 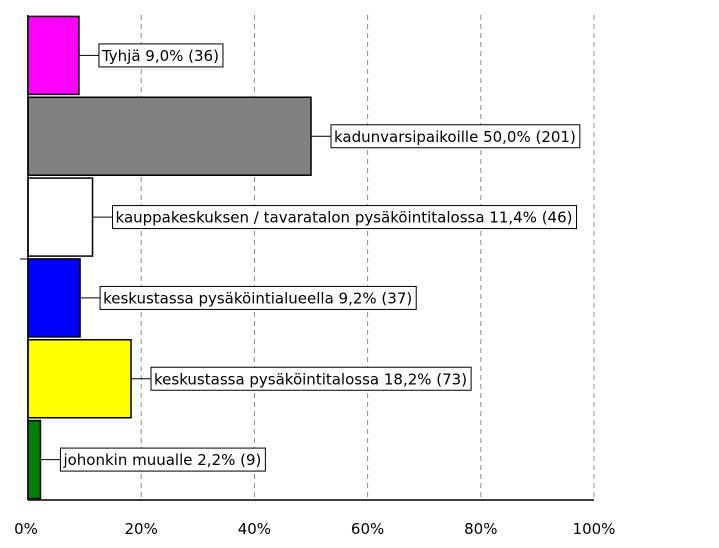 I want to click on bar-label: keskustassa pysäköintitalossa 18,2% (73), so click(x=301, y=378).